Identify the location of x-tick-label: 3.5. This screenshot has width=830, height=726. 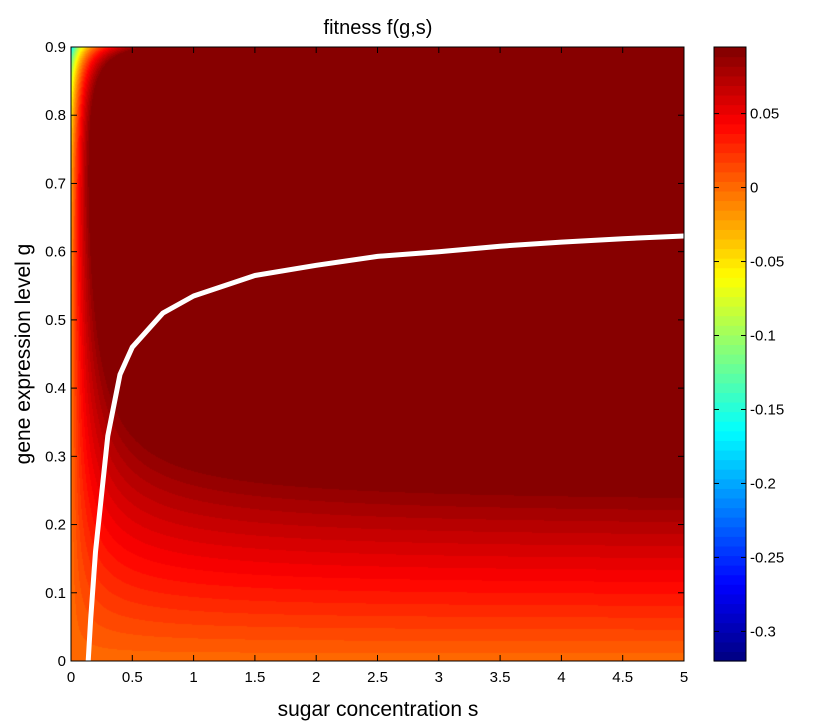
(500, 677).